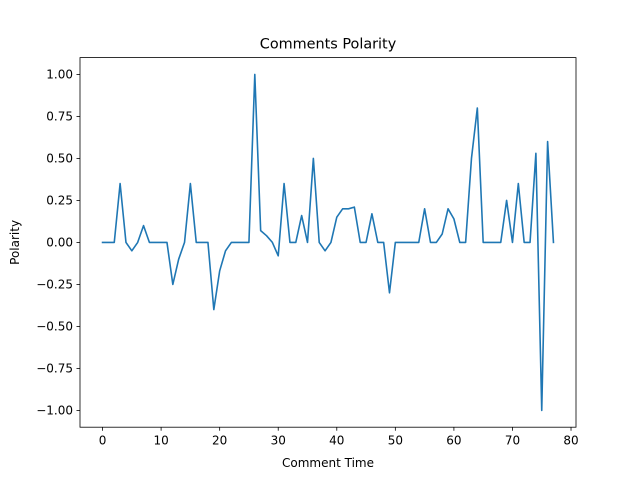  I want to click on y-tick-label: −1.00, so click(54, 411).